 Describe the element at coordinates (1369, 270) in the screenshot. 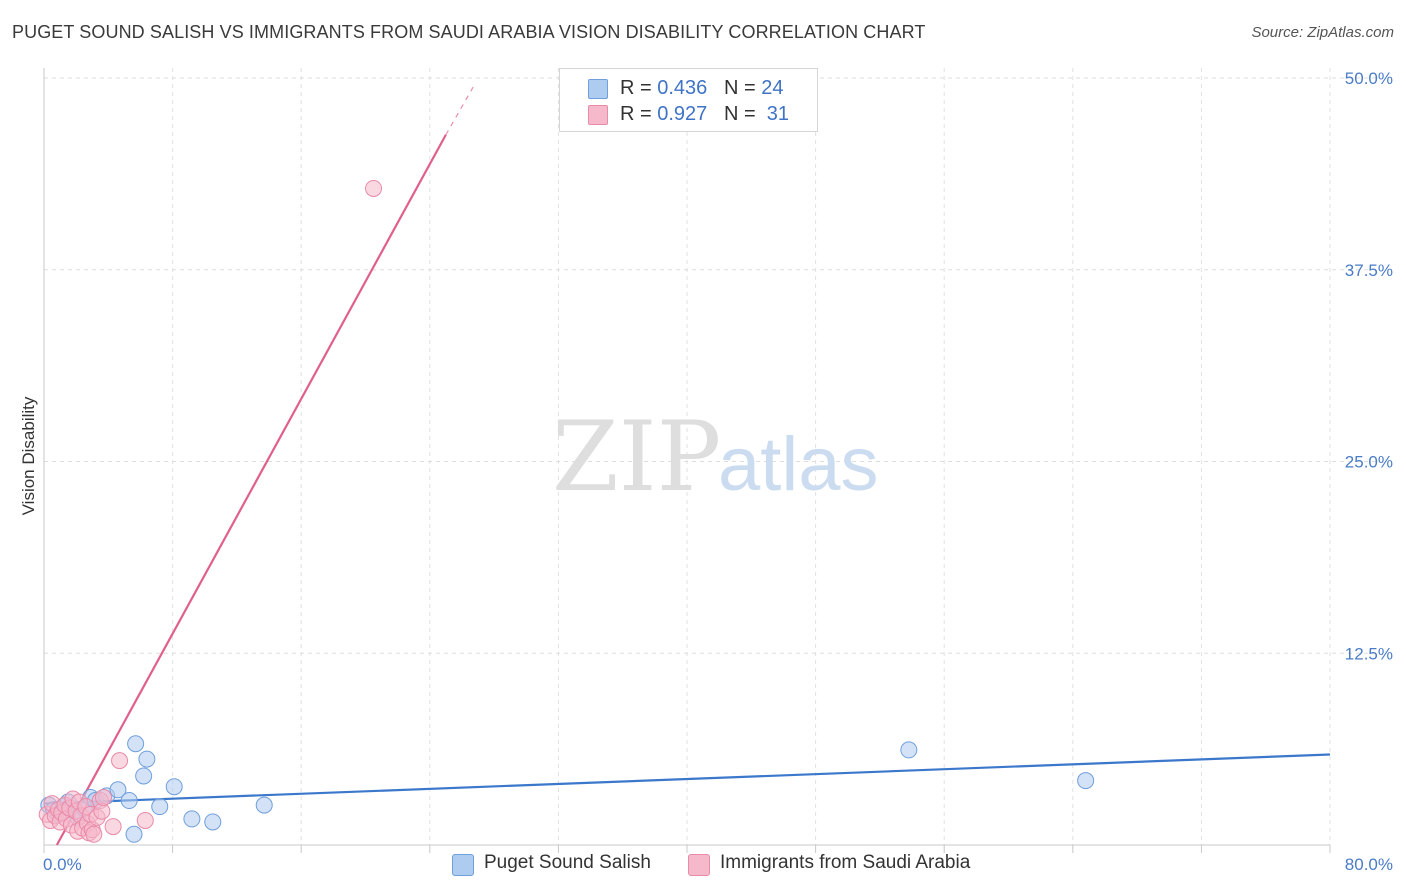

I see `y-tick-label-2: 37.5%` at that location.